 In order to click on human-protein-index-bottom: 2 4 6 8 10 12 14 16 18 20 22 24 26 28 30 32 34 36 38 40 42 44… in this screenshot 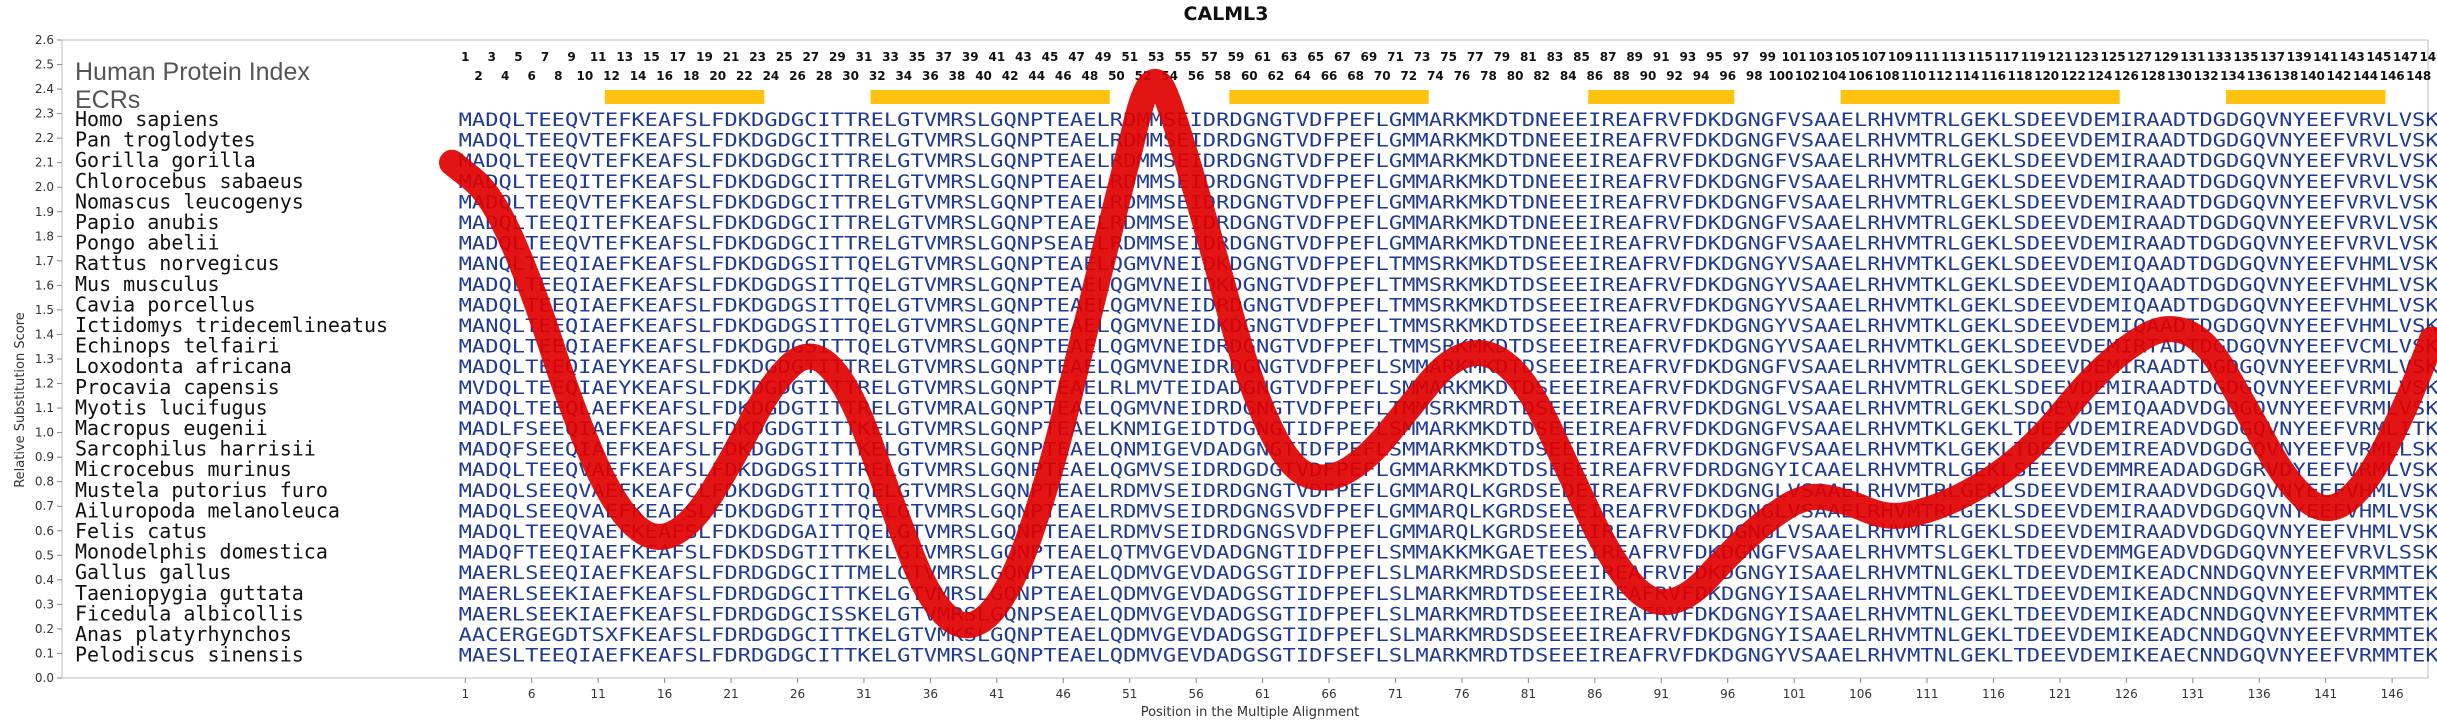, I will do `click(1452, 76)`.